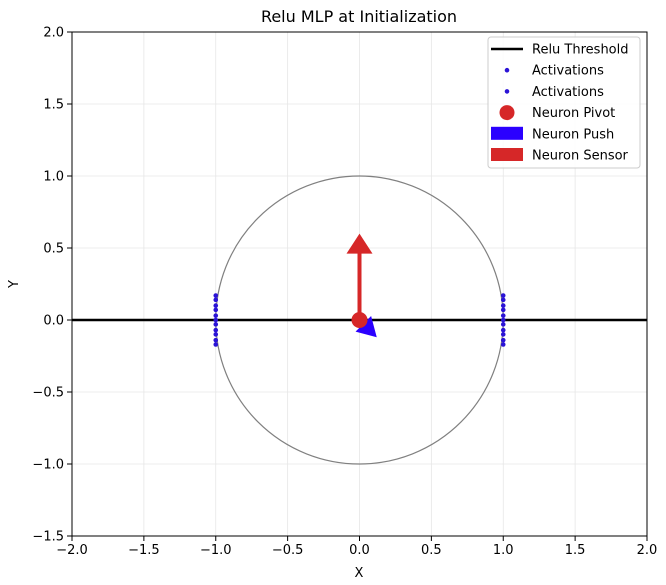 This screenshot has width=666, height=585. I want to click on neuron-arrows, so click(361, 285).